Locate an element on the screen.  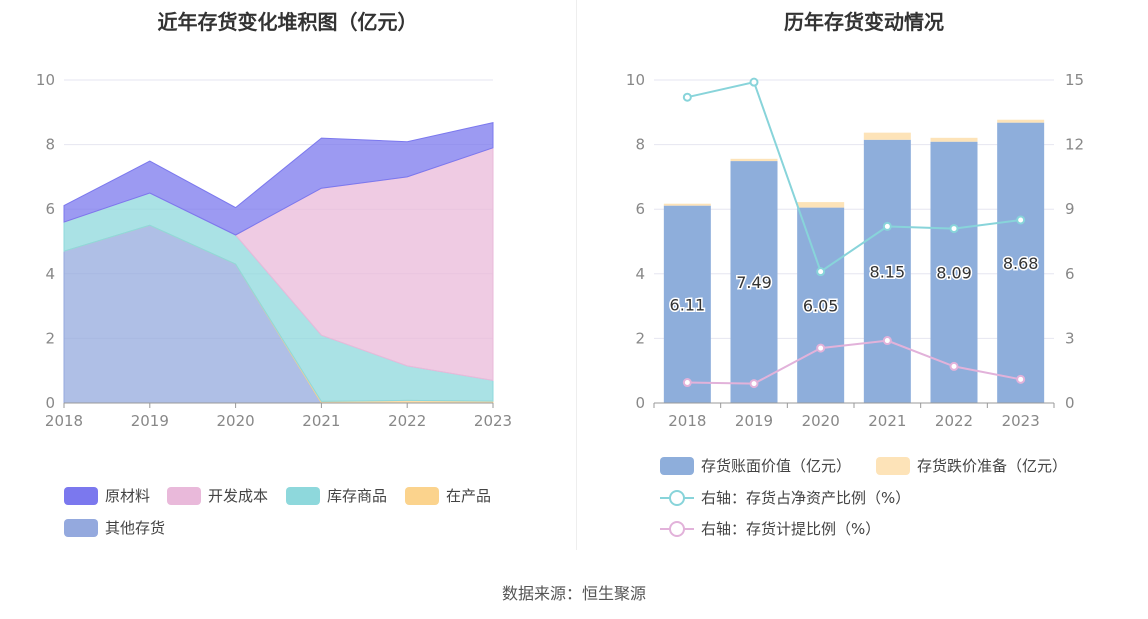
left-x-tick-label: 2018 is located at coordinates (64, 421).